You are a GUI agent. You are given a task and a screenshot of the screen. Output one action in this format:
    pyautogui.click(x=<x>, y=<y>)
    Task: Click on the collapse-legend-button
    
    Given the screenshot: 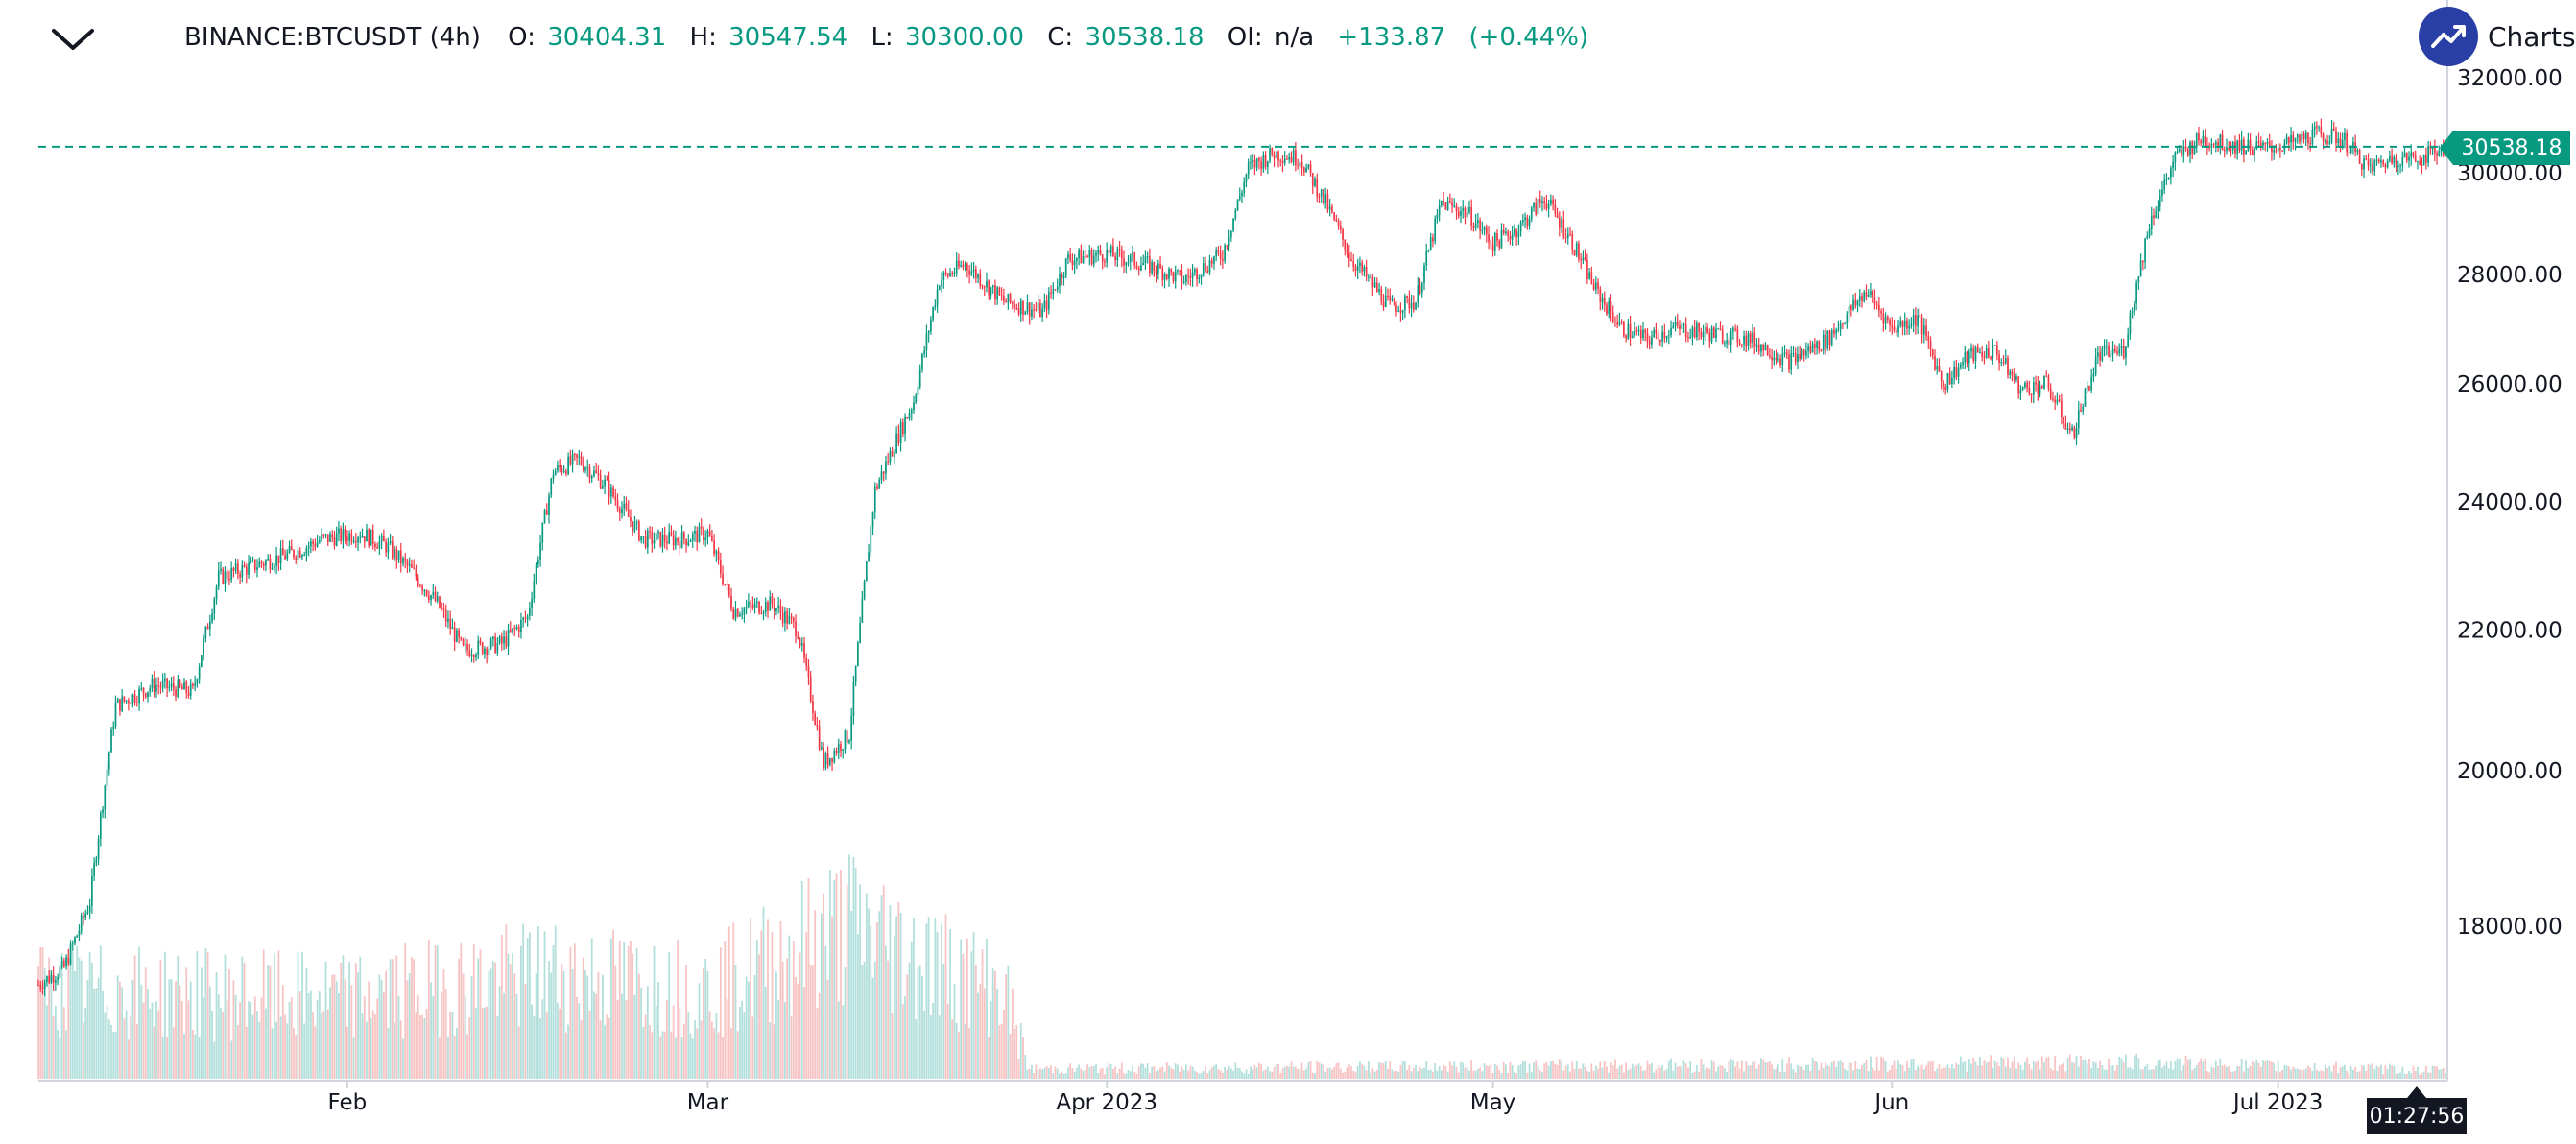 What is the action you would take?
    pyautogui.click(x=73, y=39)
    